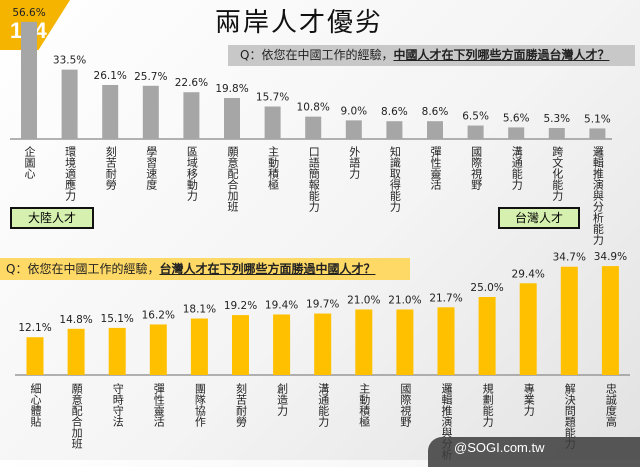 The height and width of the screenshot is (467, 640). I want to click on bottom-category-label: 忠誠度高, so click(611, 405).